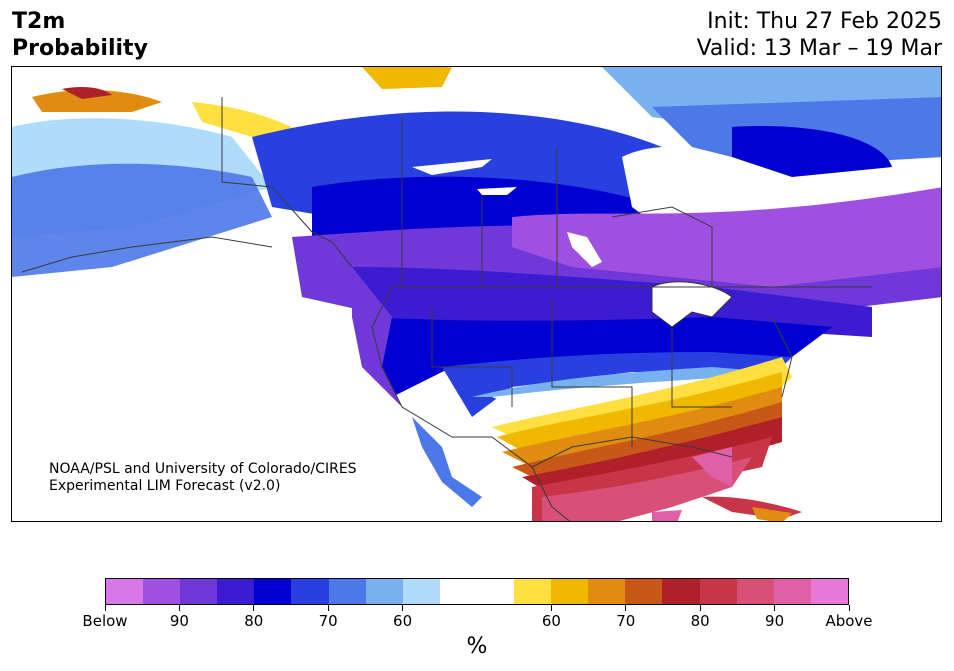 The height and width of the screenshot is (671, 954). What do you see at coordinates (87, 93) in the screenshot?
I see `alaska-north-red-core` at bounding box center [87, 93].